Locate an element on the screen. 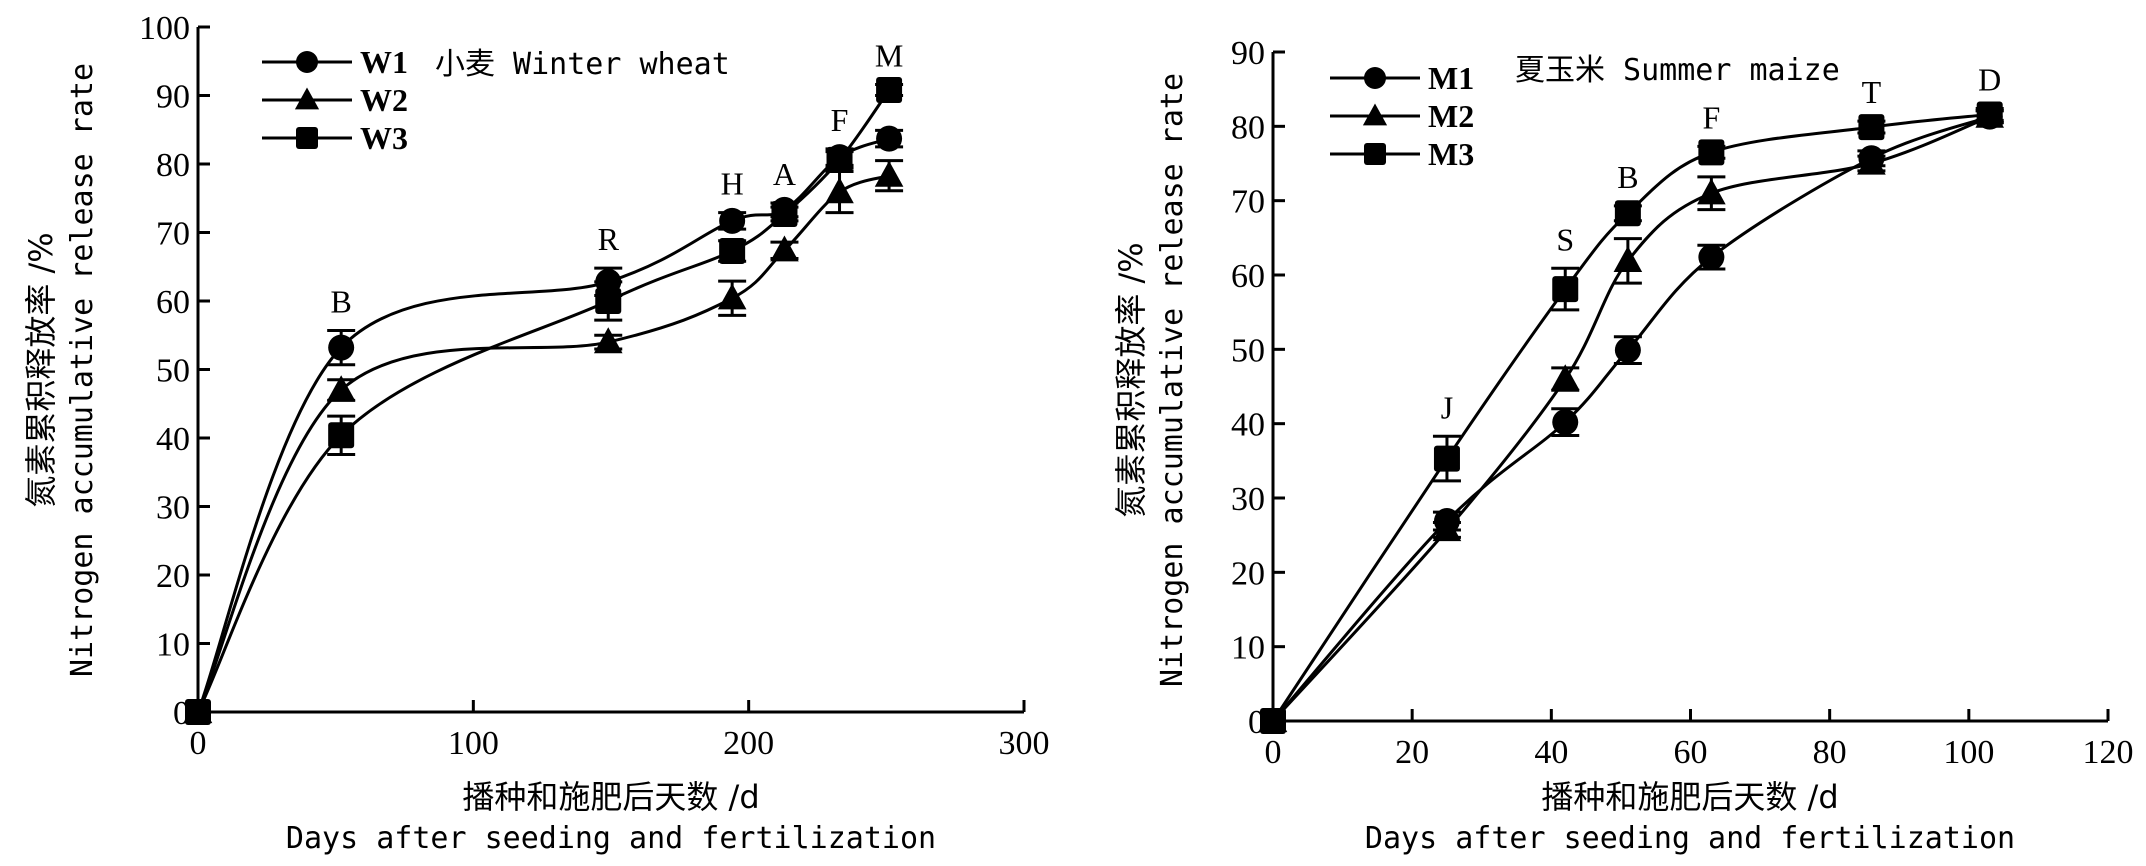 This screenshot has height=866, width=2146. x-tick-label: 20 is located at coordinates (1412, 752).